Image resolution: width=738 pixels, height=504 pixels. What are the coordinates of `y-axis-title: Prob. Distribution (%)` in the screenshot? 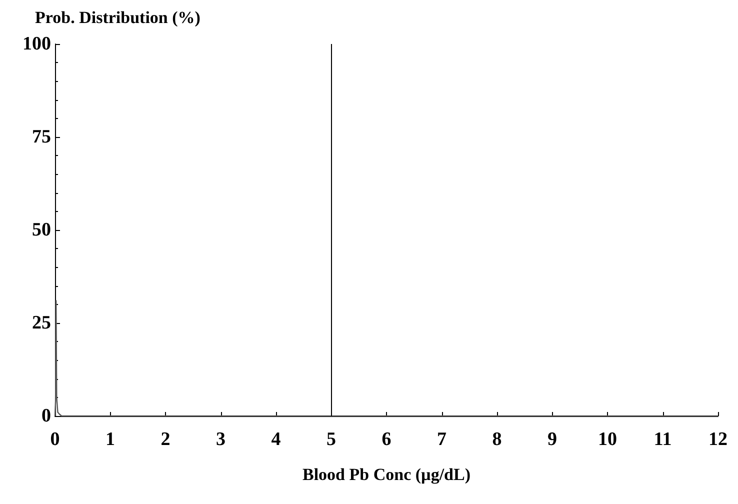 It's located at (117, 17).